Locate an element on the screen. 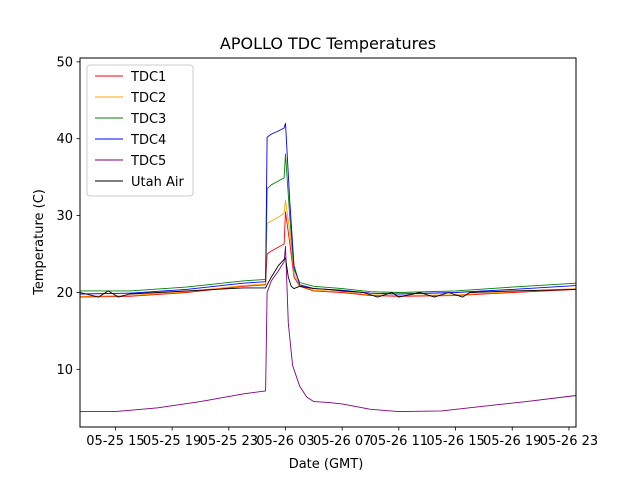 This screenshot has height=480, width=640. x-tick-label: 05-26 23 is located at coordinates (569, 441).